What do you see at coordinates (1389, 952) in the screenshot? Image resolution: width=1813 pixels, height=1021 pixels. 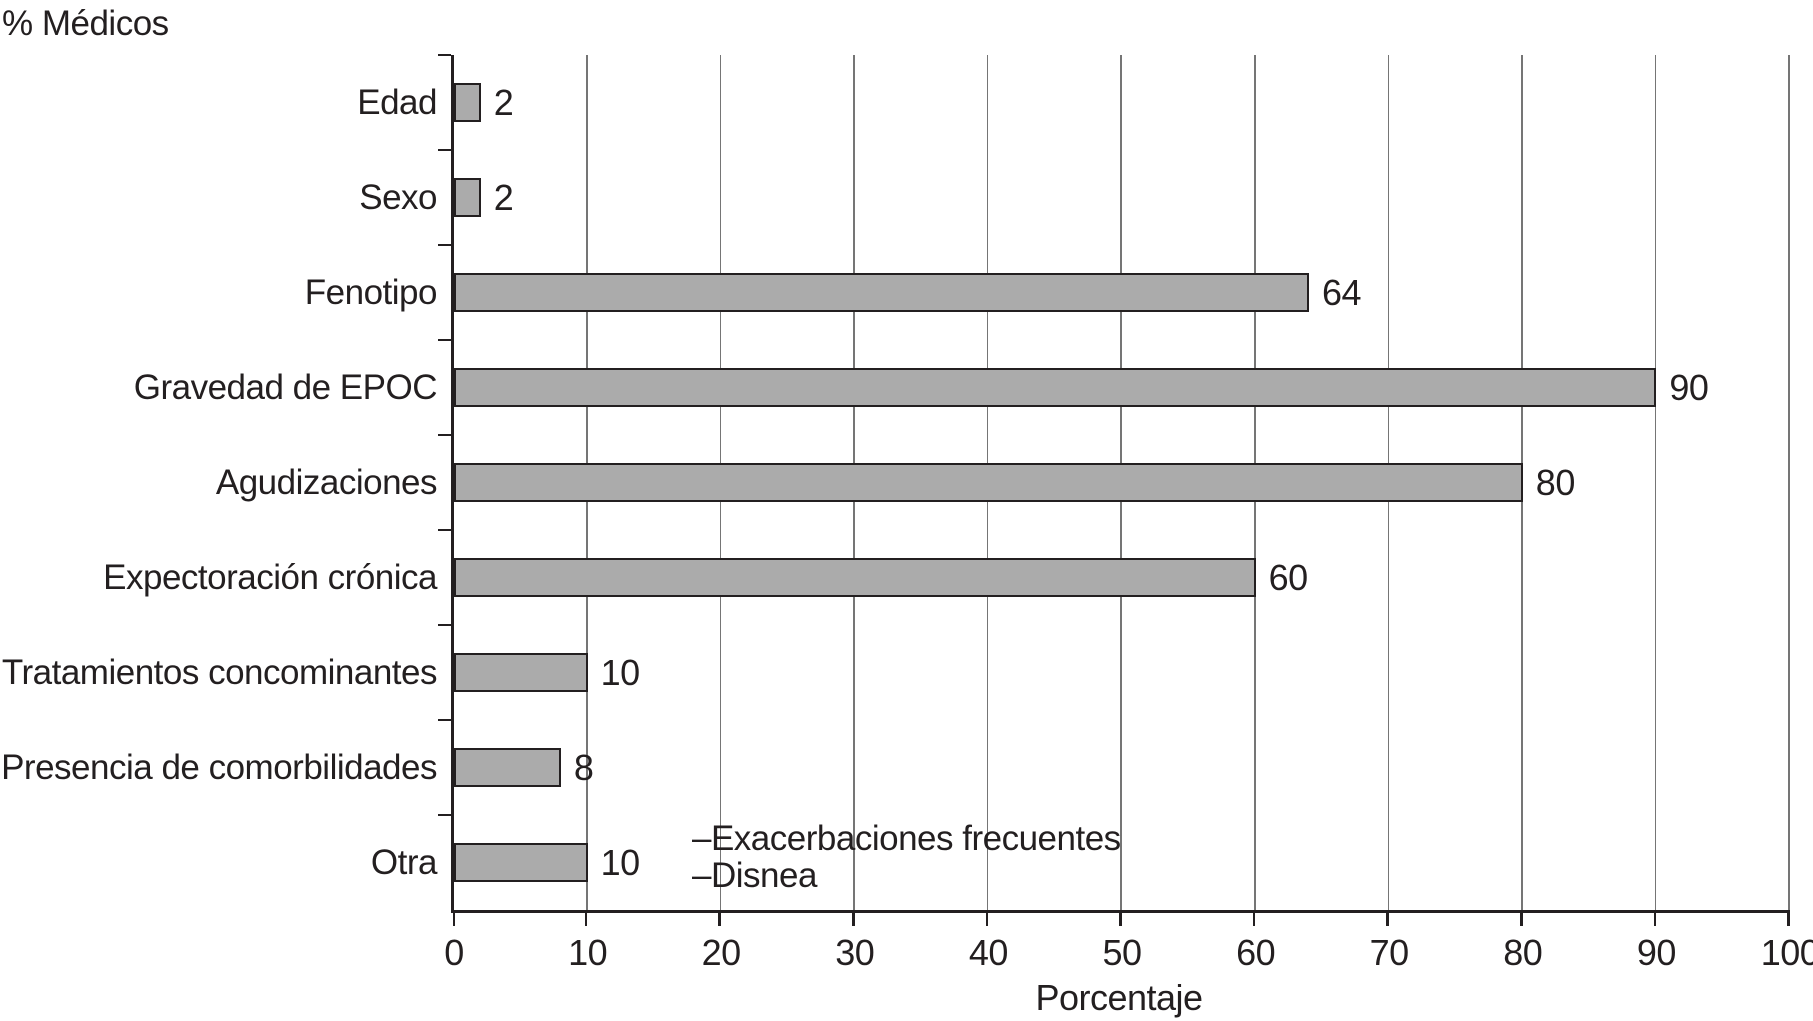 I see `x-tick-label: 70` at bounding box center [1389, 952].